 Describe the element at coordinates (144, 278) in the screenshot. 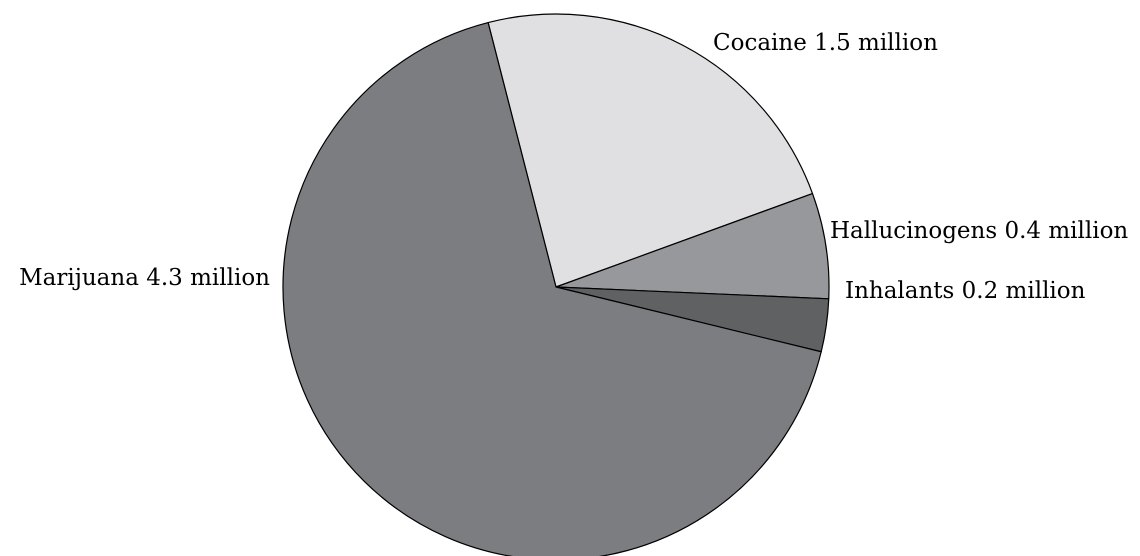

I see `slice-label-marijuana: Marijuana 4.3 million` at that location.